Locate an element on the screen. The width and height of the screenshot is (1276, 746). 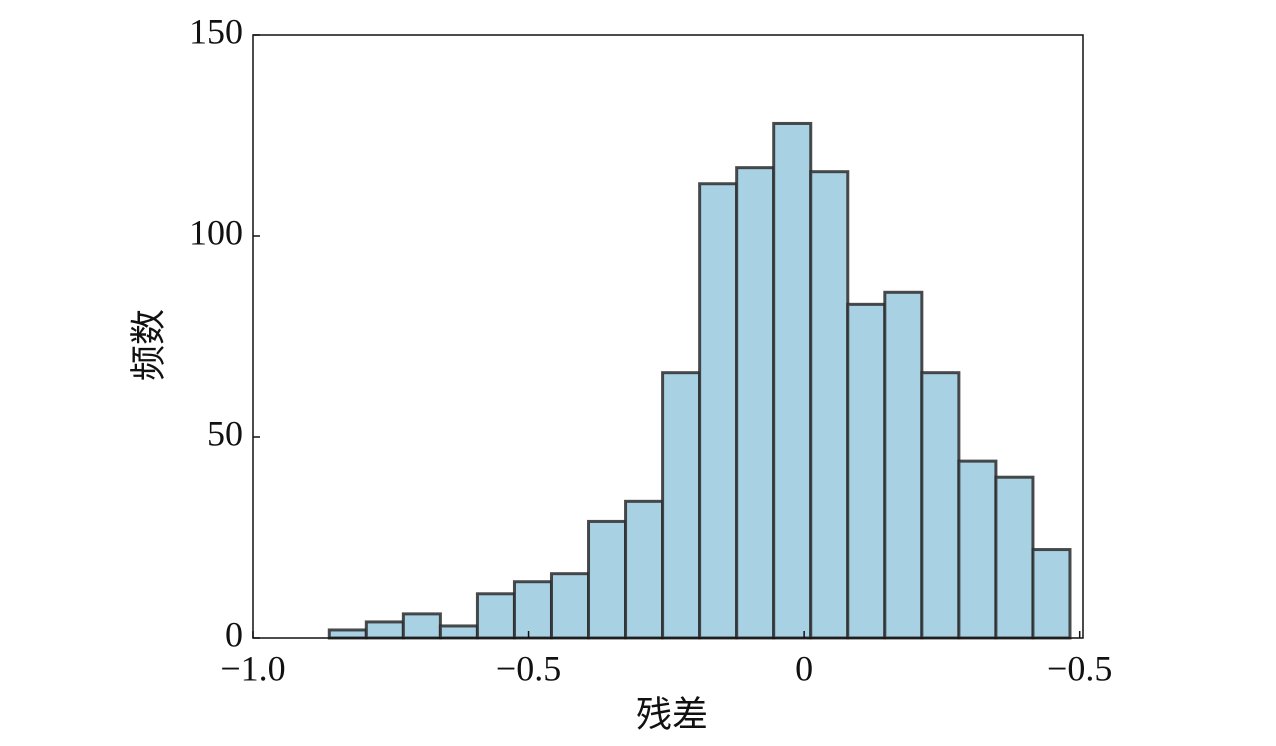
y-tick-label: 0 is located at coordinates (234, 634).